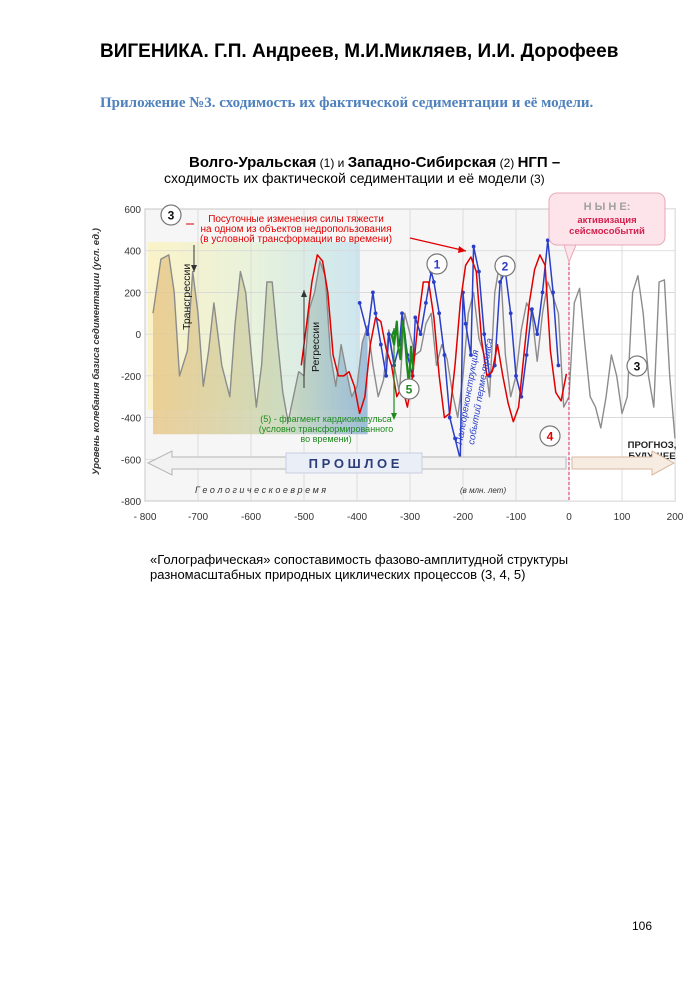  What do you see at coordinates (438, 244) in the screenshot?
I see `gravity-arrow` at bounding box center [438, 244].